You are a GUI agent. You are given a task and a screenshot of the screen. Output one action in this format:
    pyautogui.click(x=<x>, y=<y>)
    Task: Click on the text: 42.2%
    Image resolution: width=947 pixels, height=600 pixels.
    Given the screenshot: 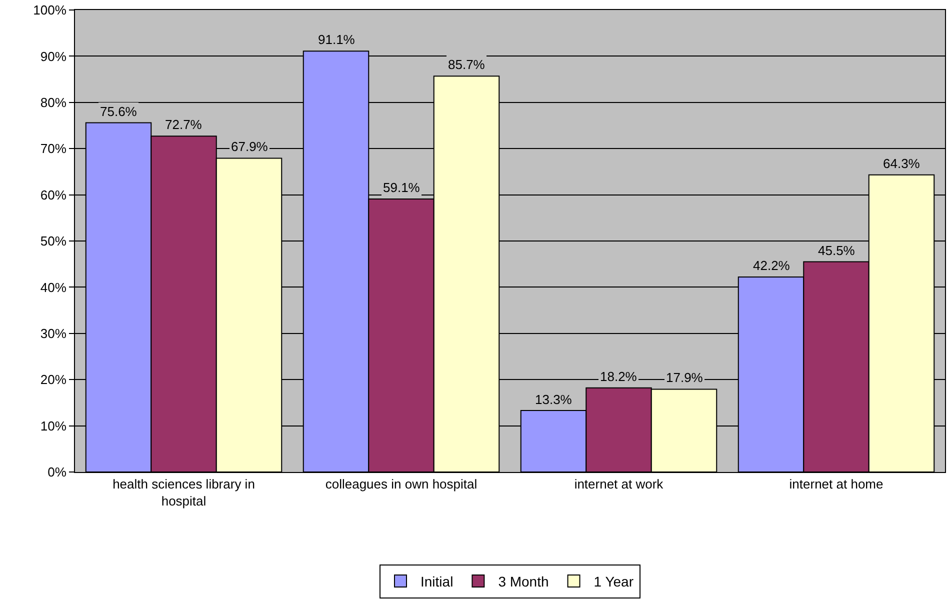 What is the action you would take?
    pyautogui.click(x=771, y=265)
    